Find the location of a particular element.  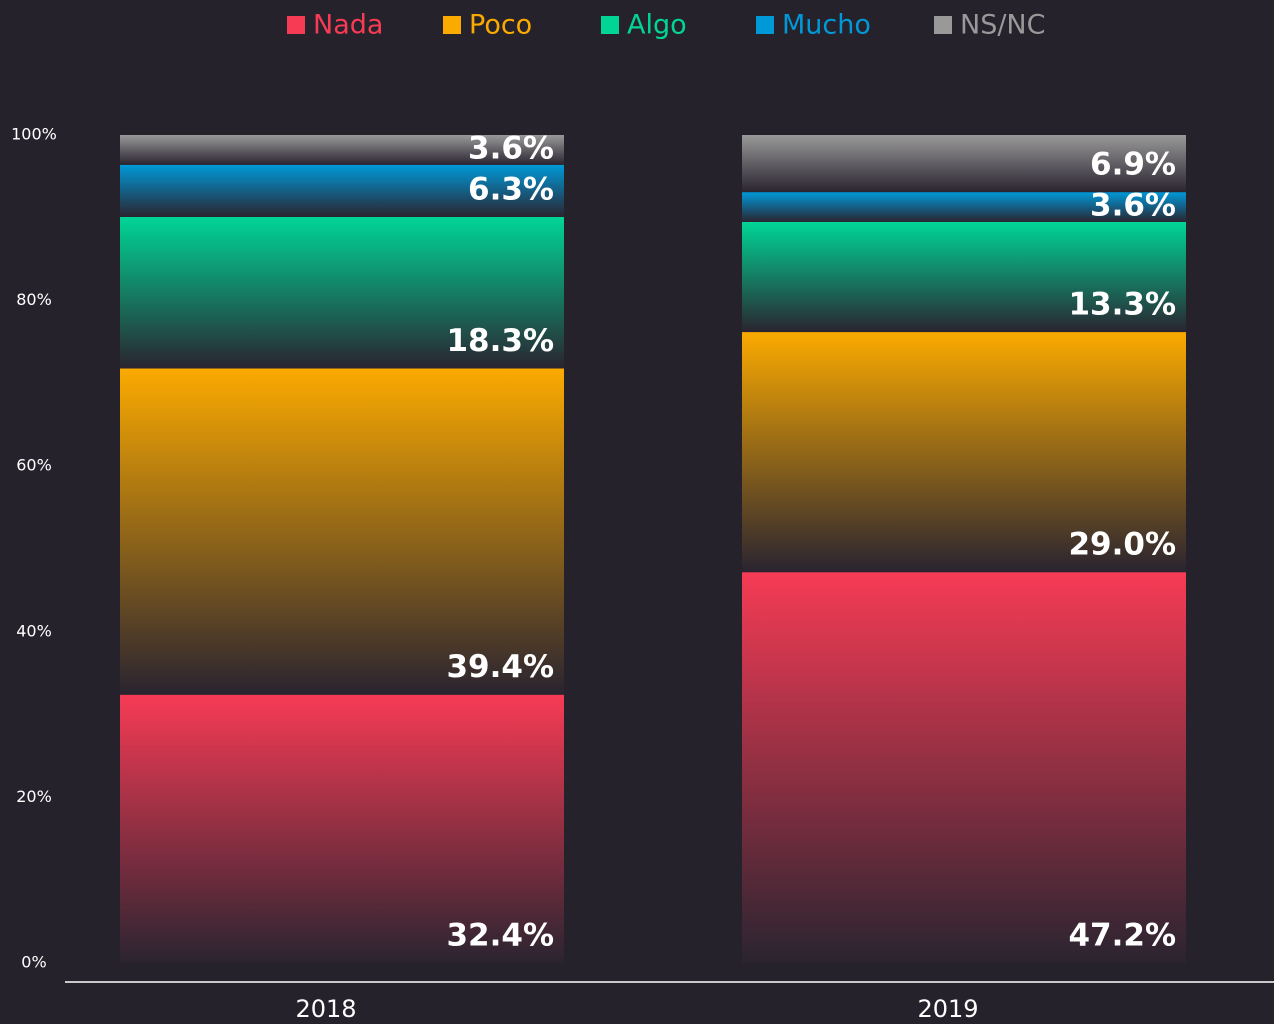

y-tick-label: 60% is located at coordinates (34, 465).